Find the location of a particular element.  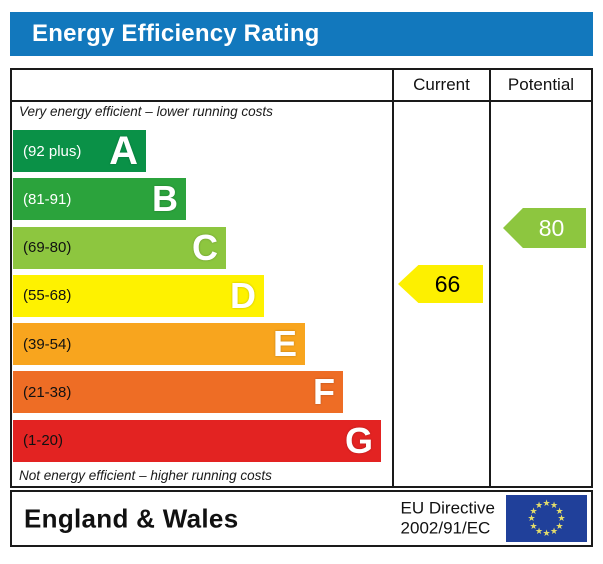

potential-rating-value: 80 is located at coordinates (551, 227).